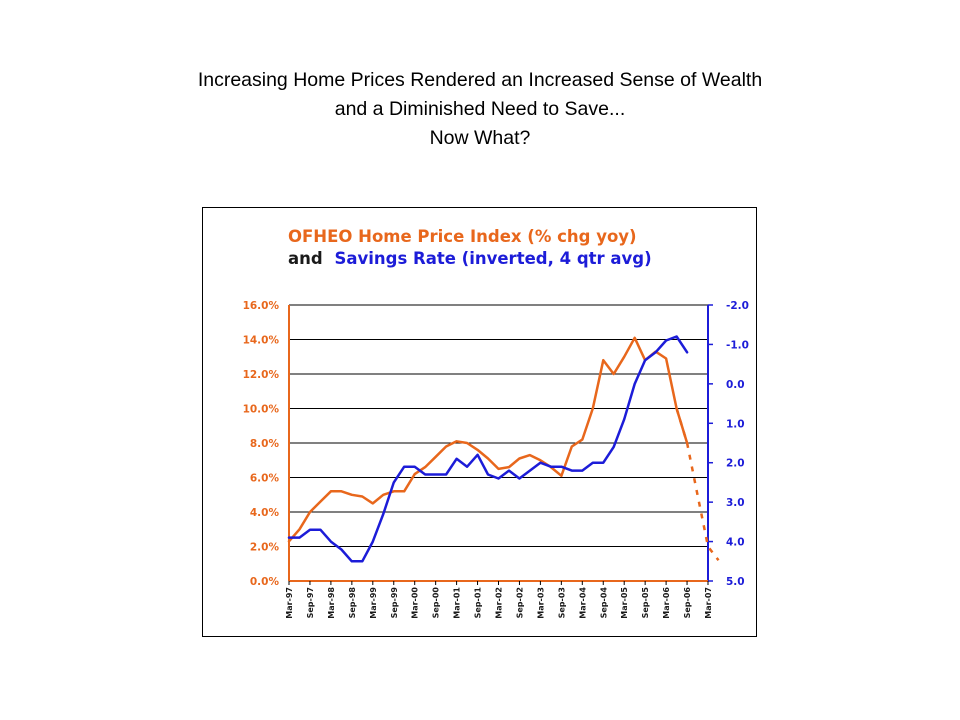  What do you see at coordinates (735, 543) in the screenshot?
I see `y-right-tick-label: 4.0` at bounding box center [735, 543].